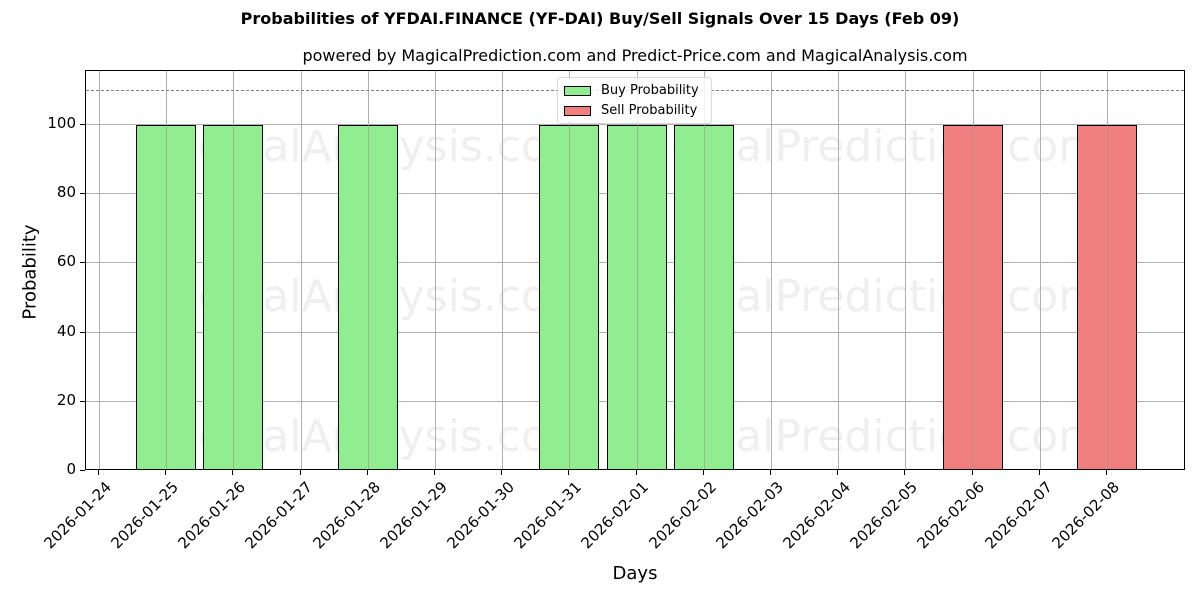 The height and width of the screenshot is (600, 1200). Describe the element at coordinates (279, 515) in the screenshot. I see `x-tick-label: 2026-01-27` at that location.